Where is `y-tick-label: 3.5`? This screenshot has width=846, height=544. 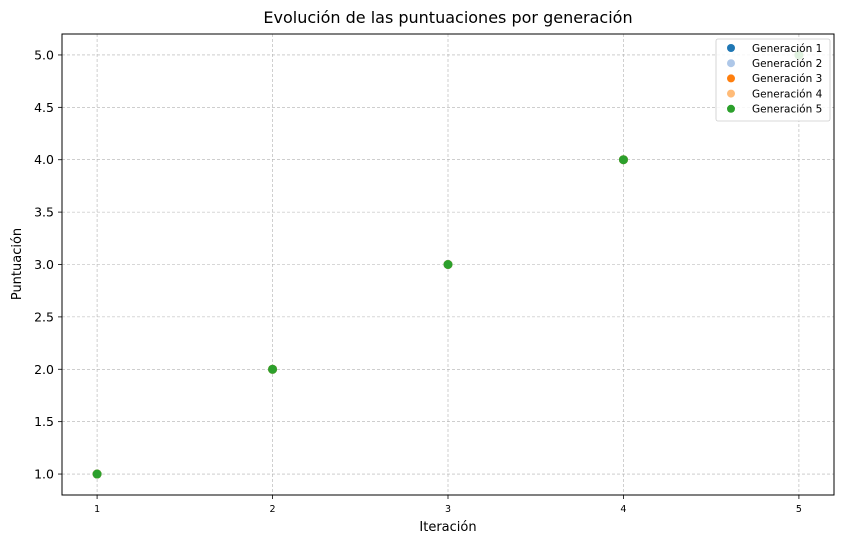
y-tick-label: 3.5 is located at coordinates (44, 212).